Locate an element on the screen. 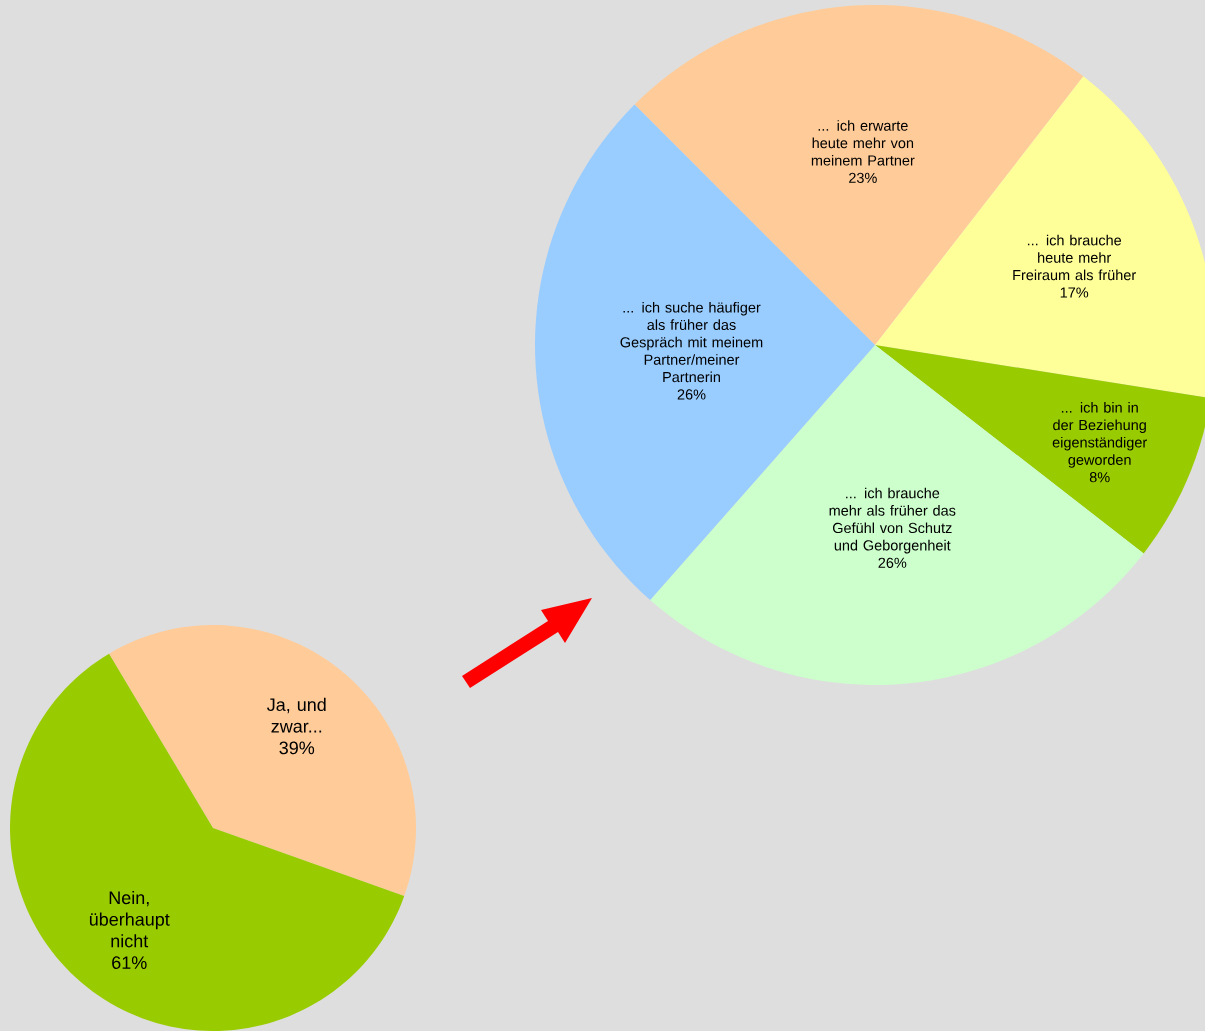 This screenshot has height=1031, width=1205. slice-label: Nein, überhaupt nicht is located at coordinates (129, 919).